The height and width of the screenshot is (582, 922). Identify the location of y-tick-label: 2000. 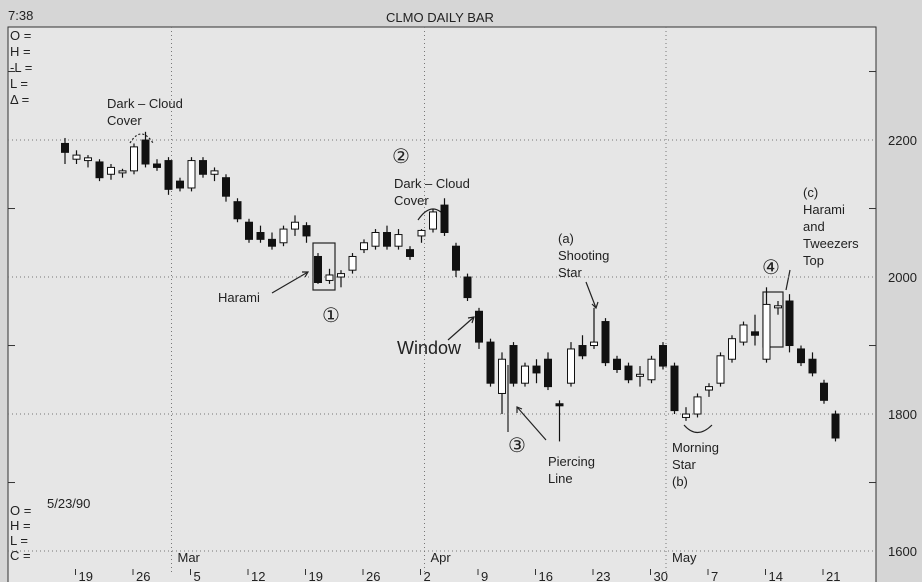
(902, 277).